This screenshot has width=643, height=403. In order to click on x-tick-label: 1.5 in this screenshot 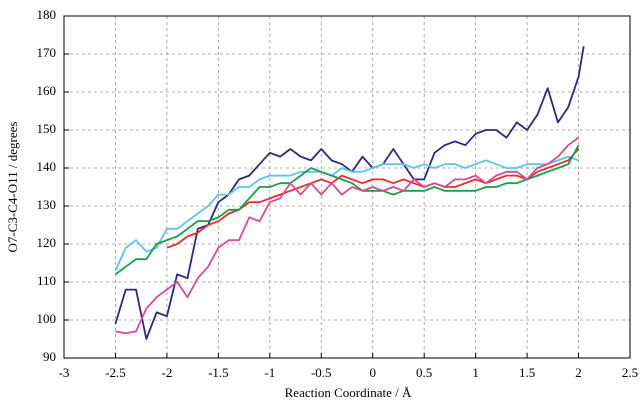, I will do `click(527, 372)`.